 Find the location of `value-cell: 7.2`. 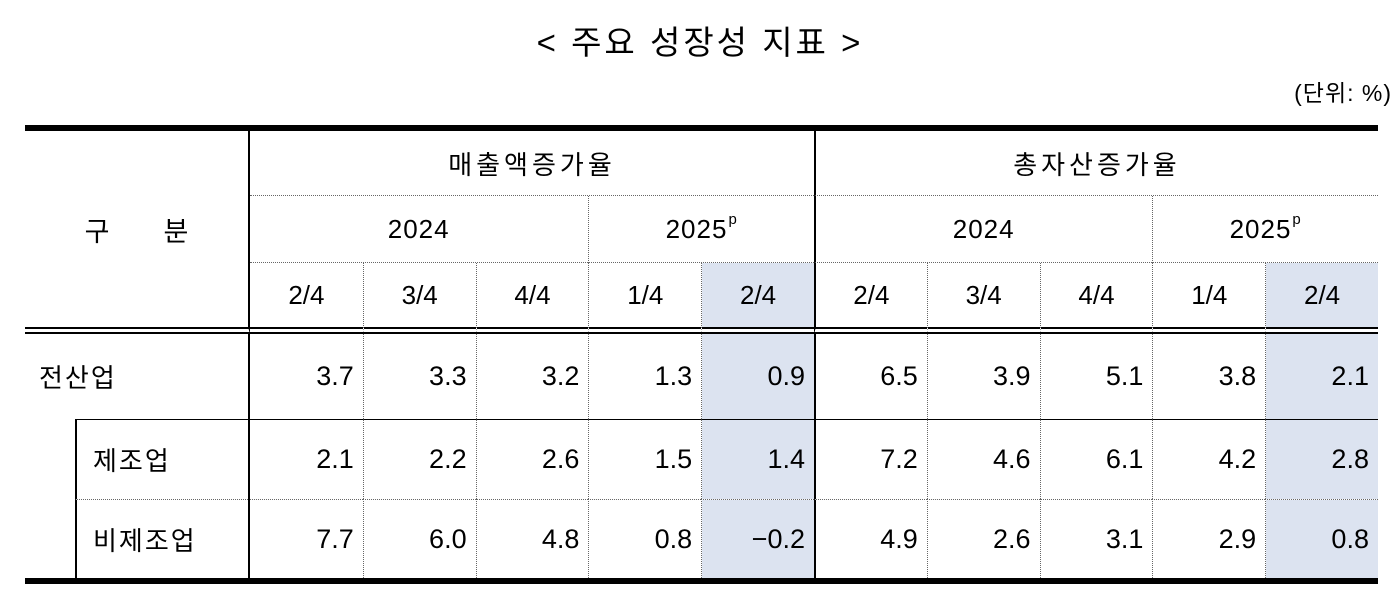

value-cell: 7.2 is located at coordinates (870, 459).